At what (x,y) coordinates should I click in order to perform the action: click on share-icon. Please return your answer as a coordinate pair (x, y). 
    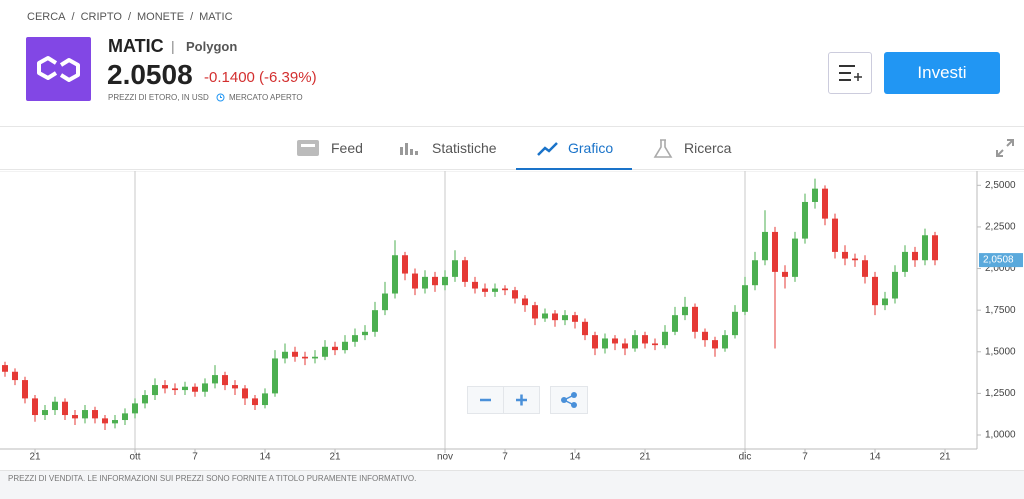
    Looking at the image, I should click on (569, 400).